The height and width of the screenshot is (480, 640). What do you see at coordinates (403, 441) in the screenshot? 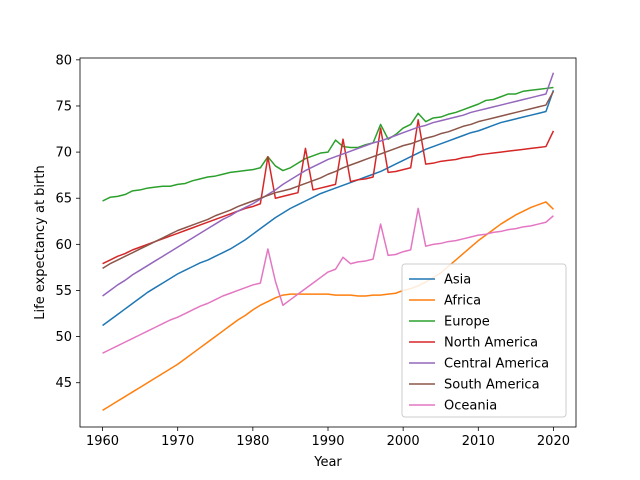
I see `x-tick-label: 2000` at bounding box center [403, 441].